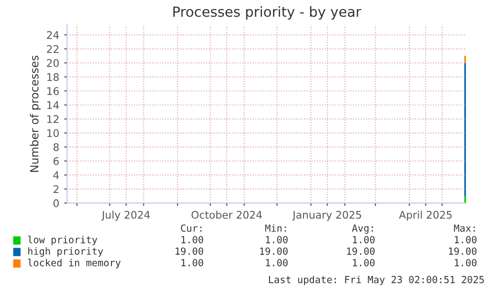  Describe the element at coordinates (125, 215) in the screenshot. I see `x-tick-label: July 2024` at that location.